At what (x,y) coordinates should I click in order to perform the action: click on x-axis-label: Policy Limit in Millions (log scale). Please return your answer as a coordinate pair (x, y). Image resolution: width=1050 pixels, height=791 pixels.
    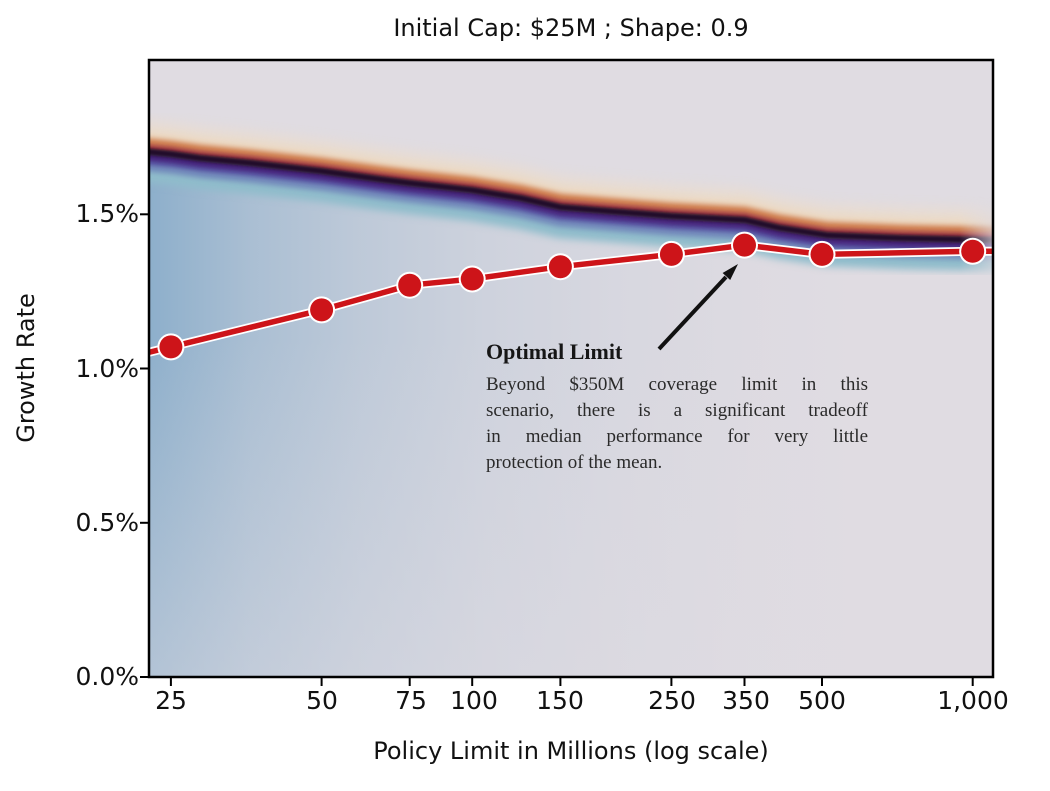
    Looking at the image, I should click on (571, 751).